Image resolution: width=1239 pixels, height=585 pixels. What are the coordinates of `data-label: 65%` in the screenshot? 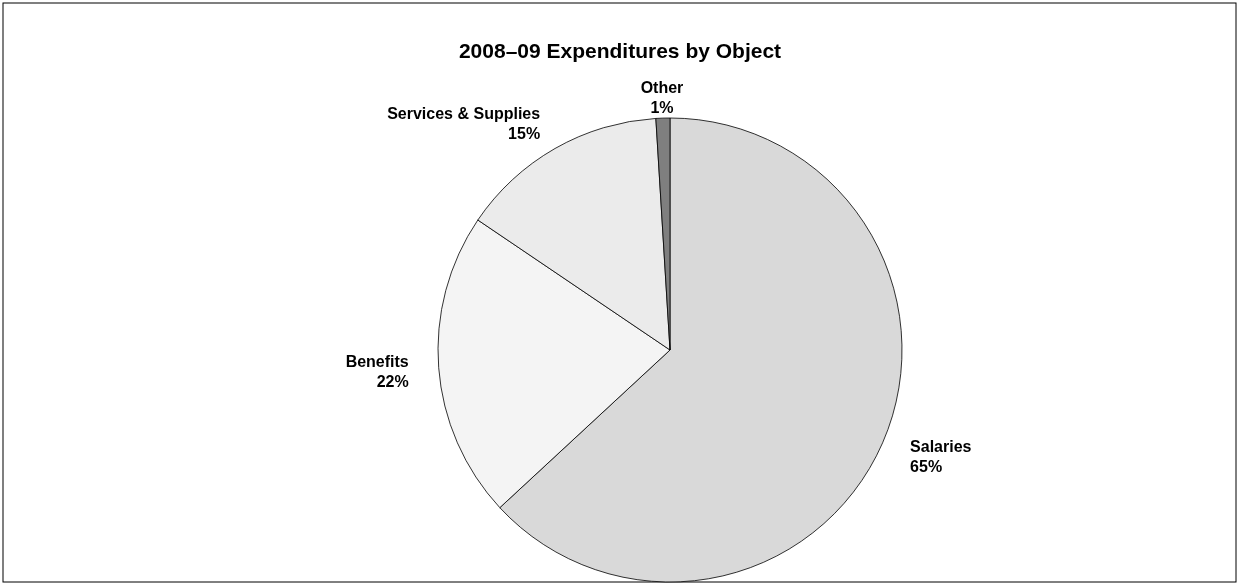 It's located at (926, 466).